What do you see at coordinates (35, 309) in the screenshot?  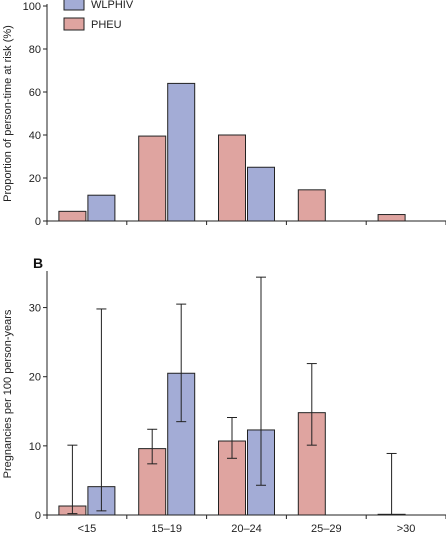 I see `y-tick-label: 30` at bounding box center [35, 309].